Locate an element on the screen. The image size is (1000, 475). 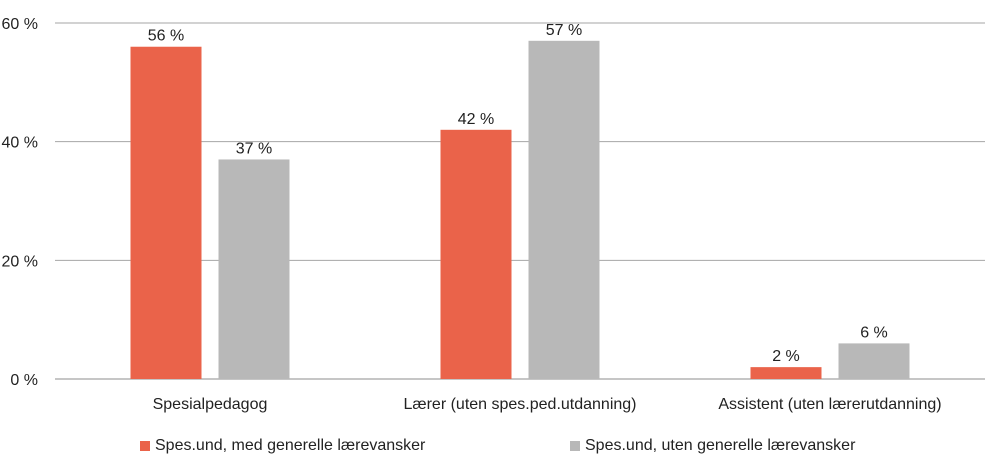
y-tick-label: 0 % is located at coordinates (24, 380).